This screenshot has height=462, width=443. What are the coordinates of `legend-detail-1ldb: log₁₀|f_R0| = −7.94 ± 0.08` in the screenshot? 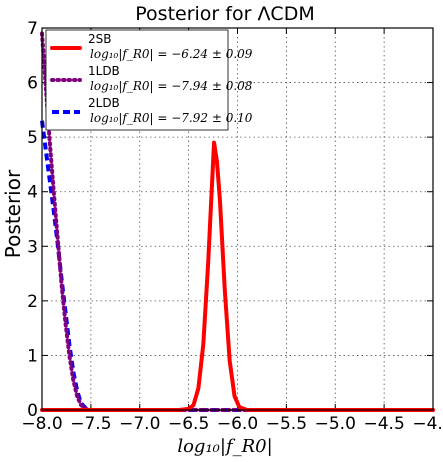 It's located at (171, 86).